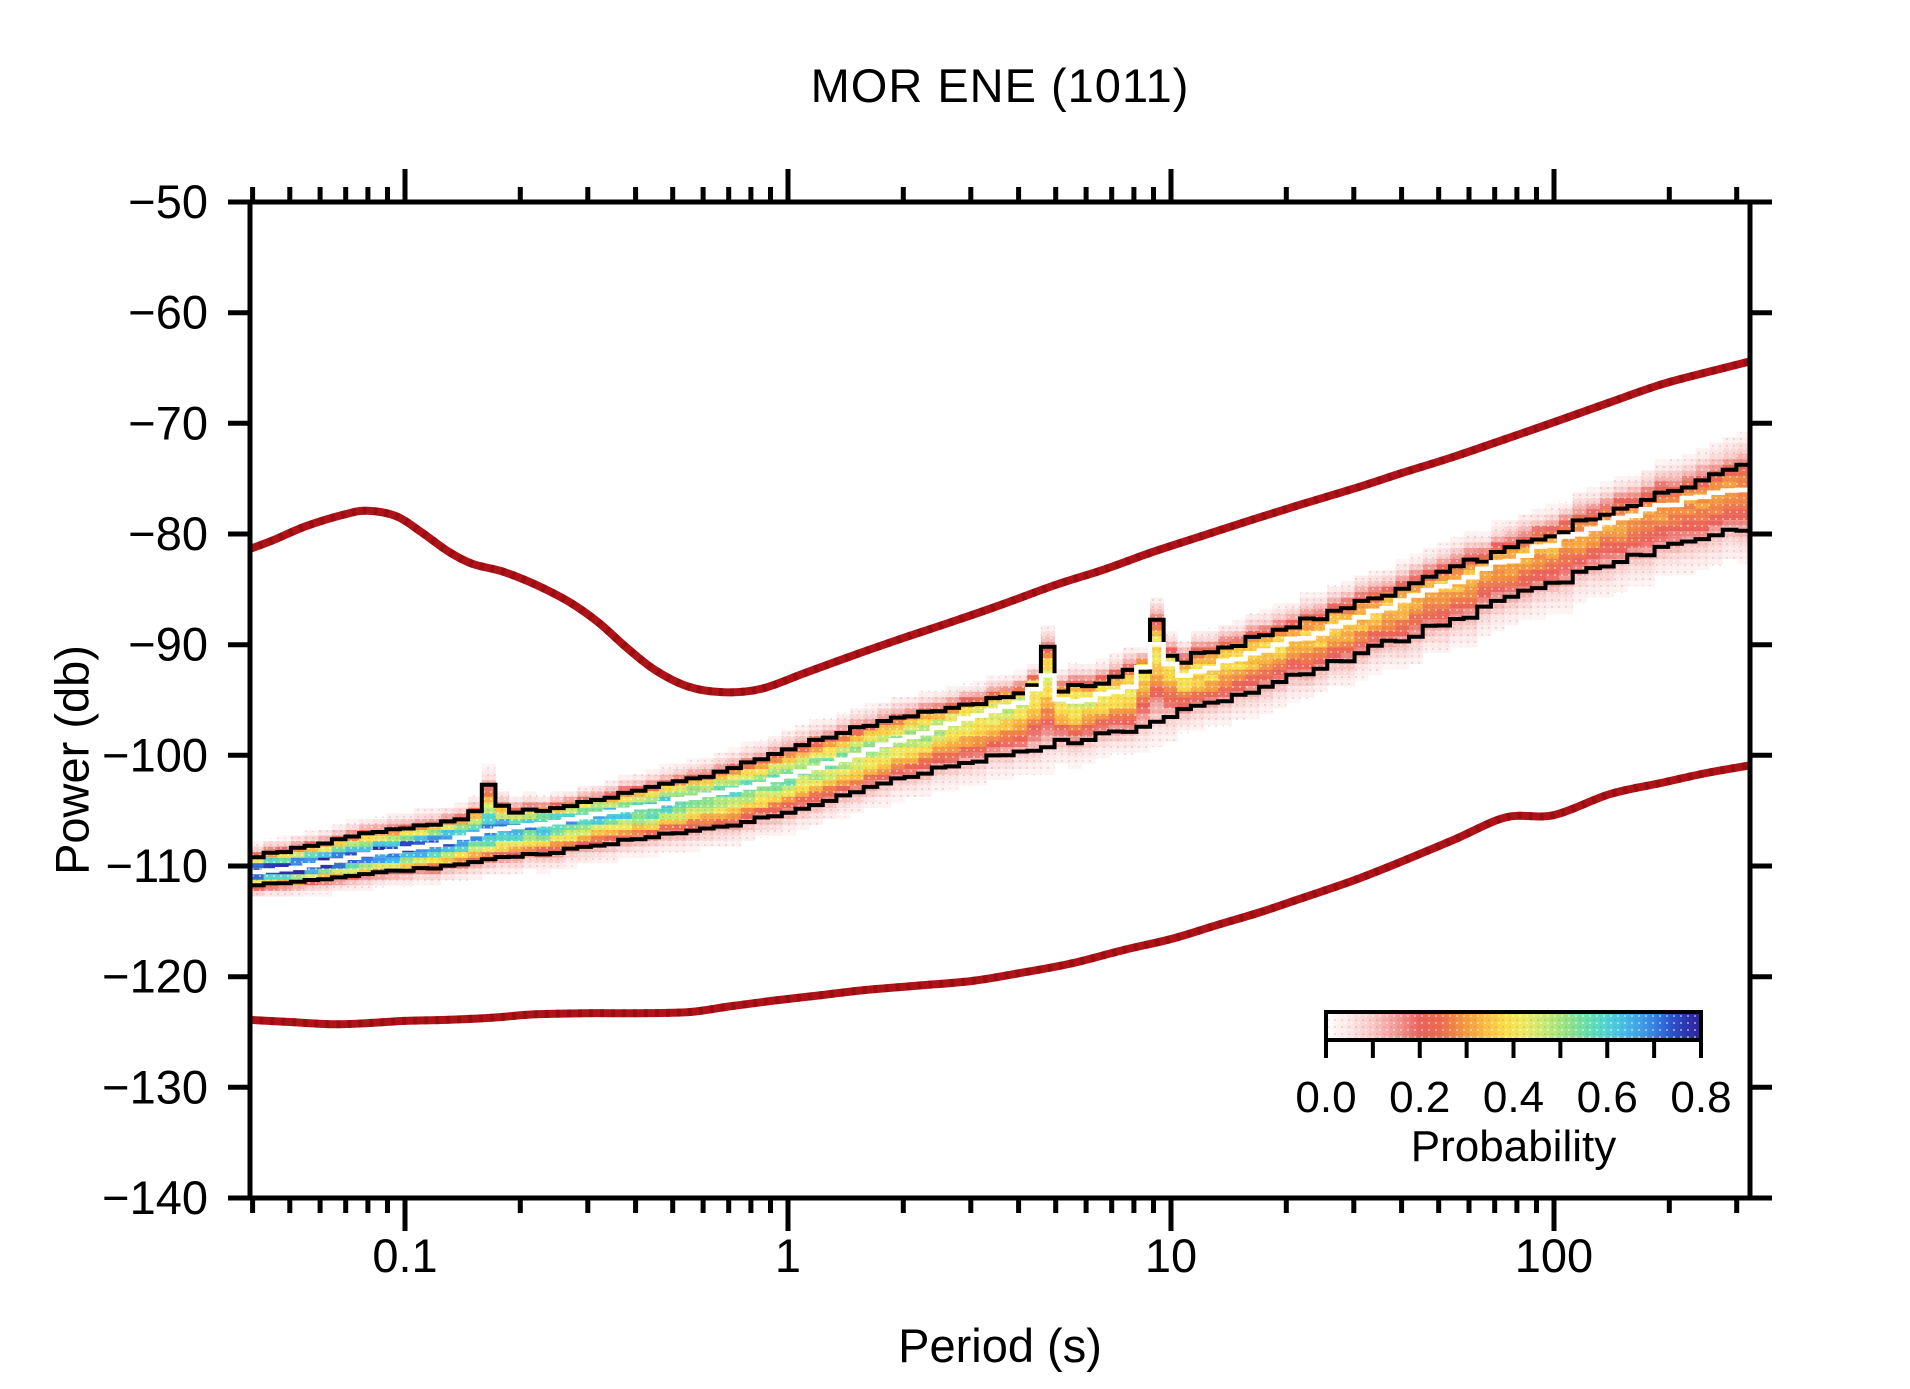  Describe the element at coordinates (1554, 1255) in the screenshot. I see `x-tick-label: 100` at that location.